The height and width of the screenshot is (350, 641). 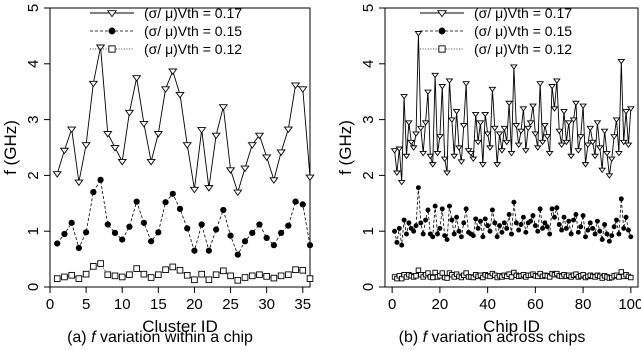 I want to click on x-axis-title: Chip ID, so click(x=511, y=326).